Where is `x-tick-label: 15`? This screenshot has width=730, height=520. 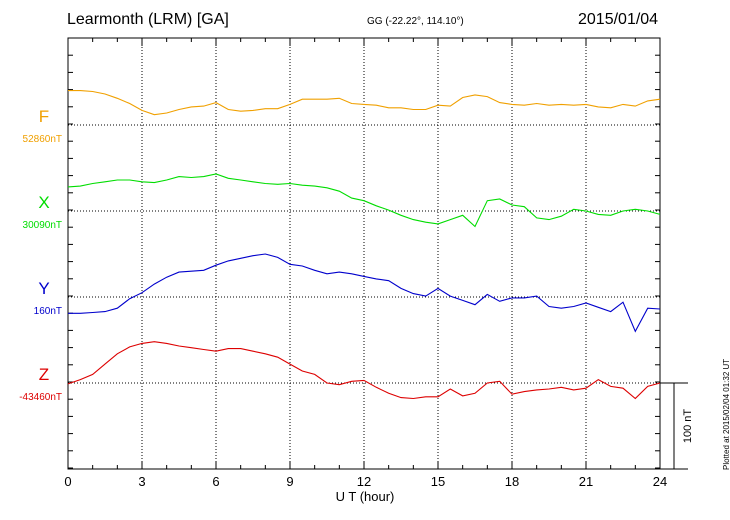 x-tick-label: 15 is located at coordinates (438, 481).